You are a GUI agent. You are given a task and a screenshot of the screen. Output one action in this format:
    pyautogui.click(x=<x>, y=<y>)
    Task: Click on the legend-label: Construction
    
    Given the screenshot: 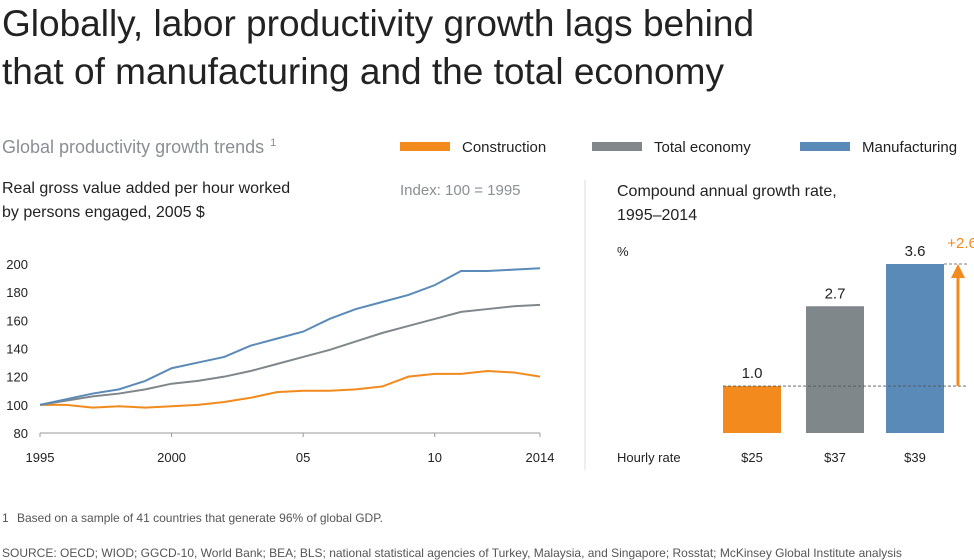 What is the action you would take?
    pyautogui.click(x=504, y=147)
    